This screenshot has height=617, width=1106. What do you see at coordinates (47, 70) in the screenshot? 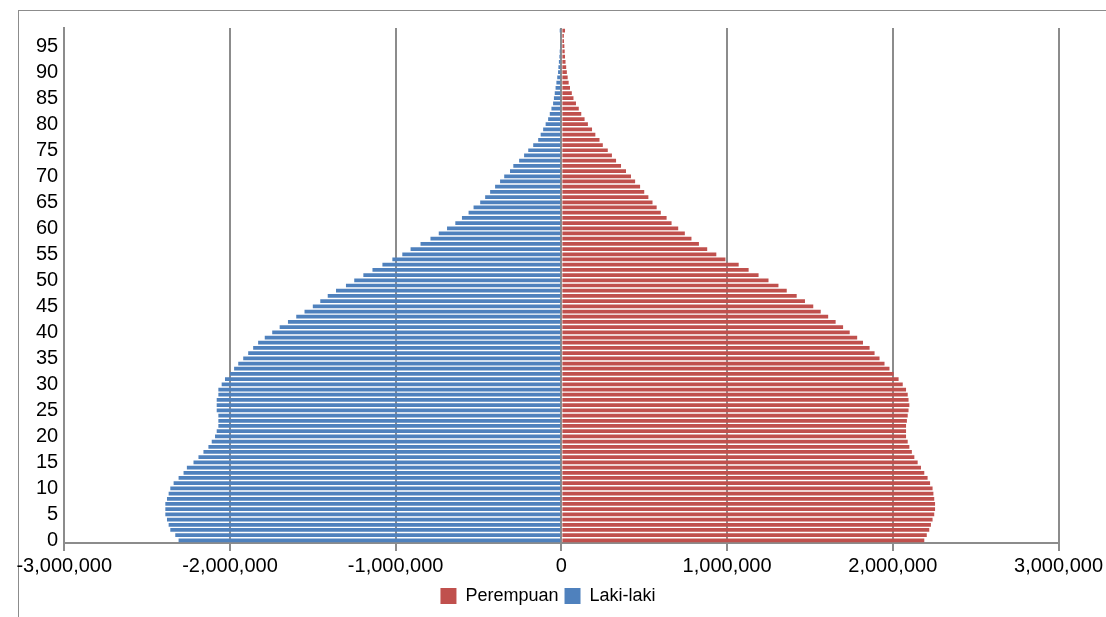
I see `y-tick-label: 90` at bounding box center [47, 70].